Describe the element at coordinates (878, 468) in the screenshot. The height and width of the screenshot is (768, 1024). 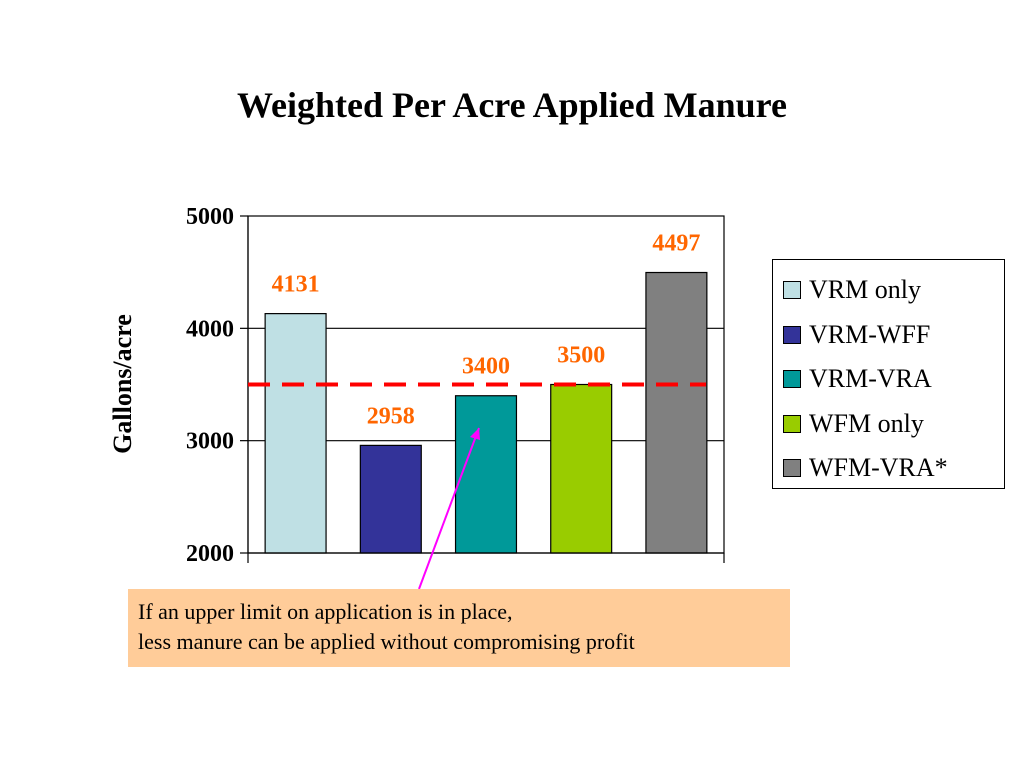
I see `legend-label: WFM-VRA*` at that location.